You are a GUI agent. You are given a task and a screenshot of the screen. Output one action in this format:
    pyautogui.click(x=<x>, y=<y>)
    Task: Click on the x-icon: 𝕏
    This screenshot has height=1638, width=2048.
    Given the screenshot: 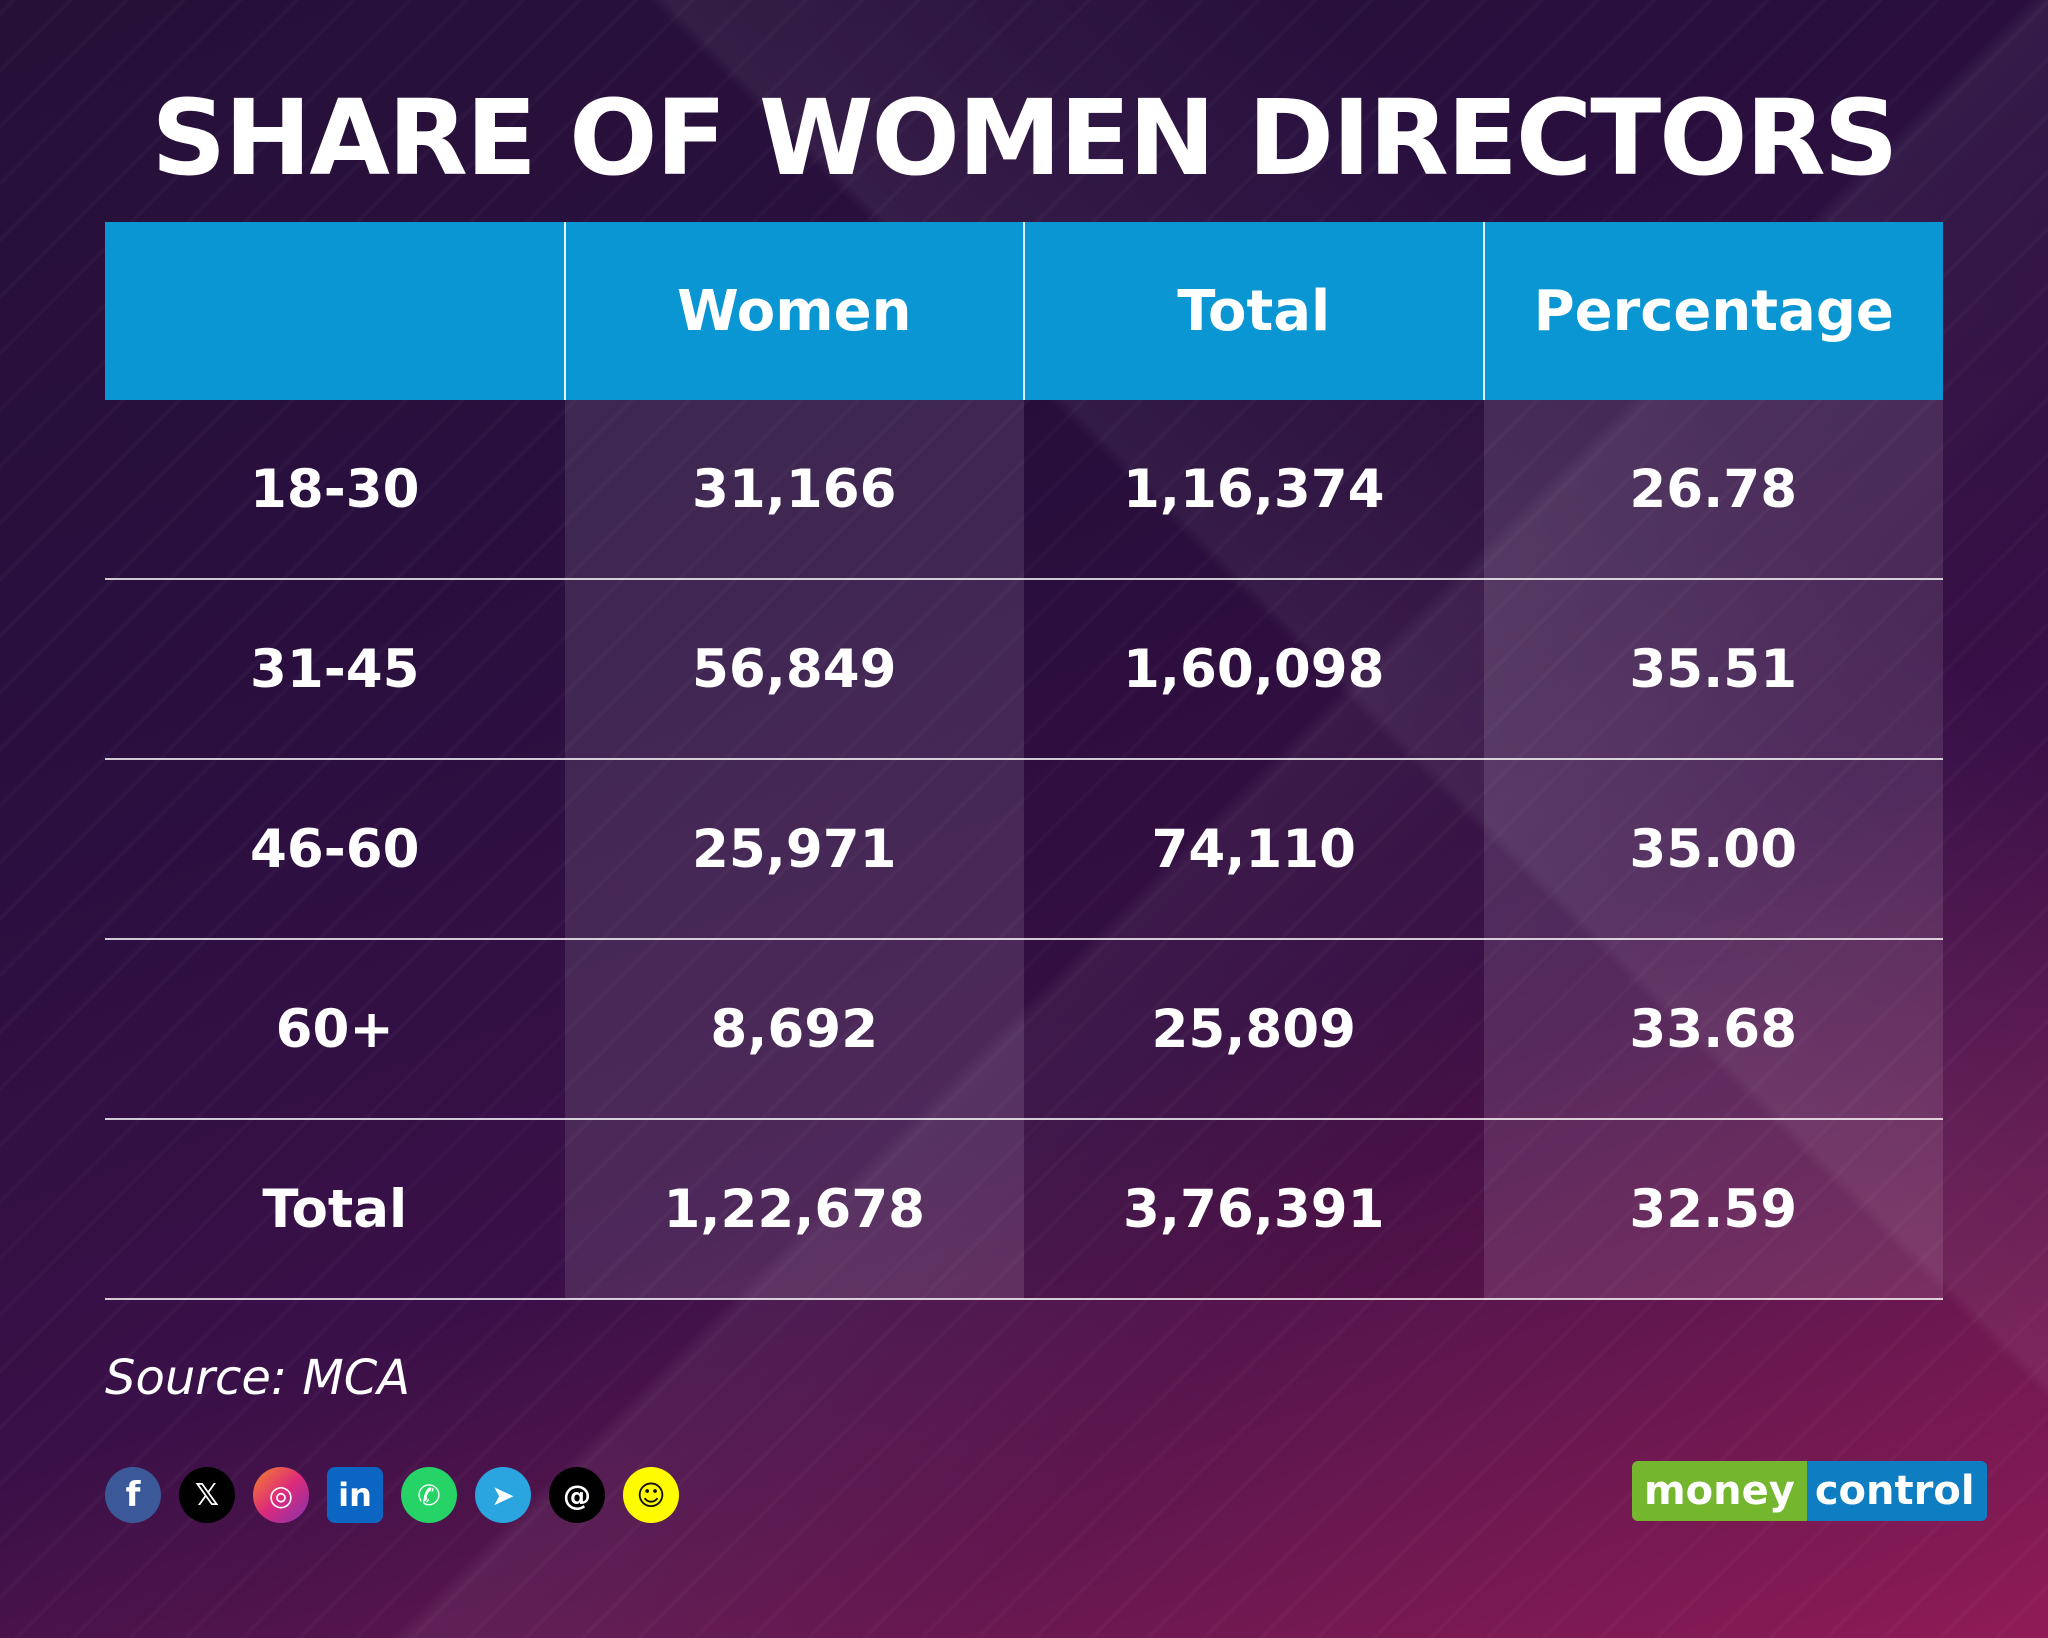 What is the action you would take?
    pyautogui.click(x=207, y=1495)
    